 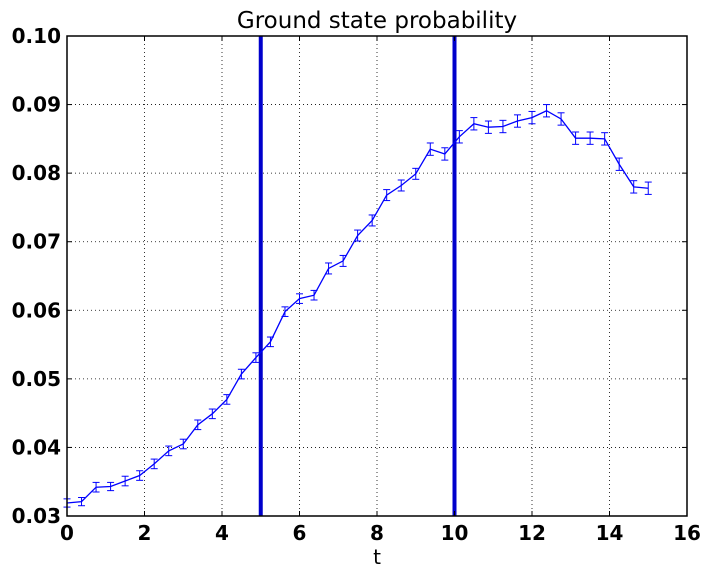 What do you see at coordinates (455, 533) in the screenshot?
I see `x-tick-label: 10` at bounding box center [455, 533].